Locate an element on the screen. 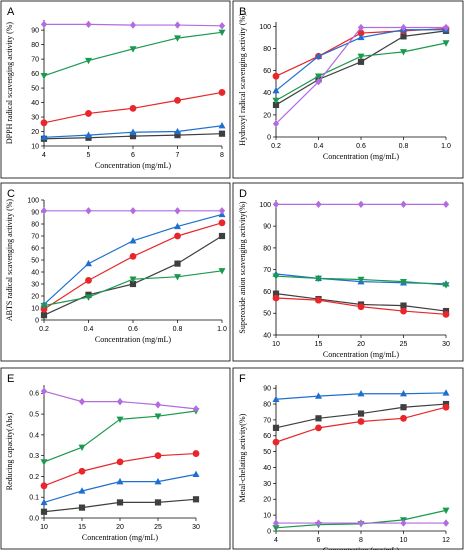 The height and width of the screenshot is (550, 464). x-tick-label: 0.8 is located at coordinates (404, 146).